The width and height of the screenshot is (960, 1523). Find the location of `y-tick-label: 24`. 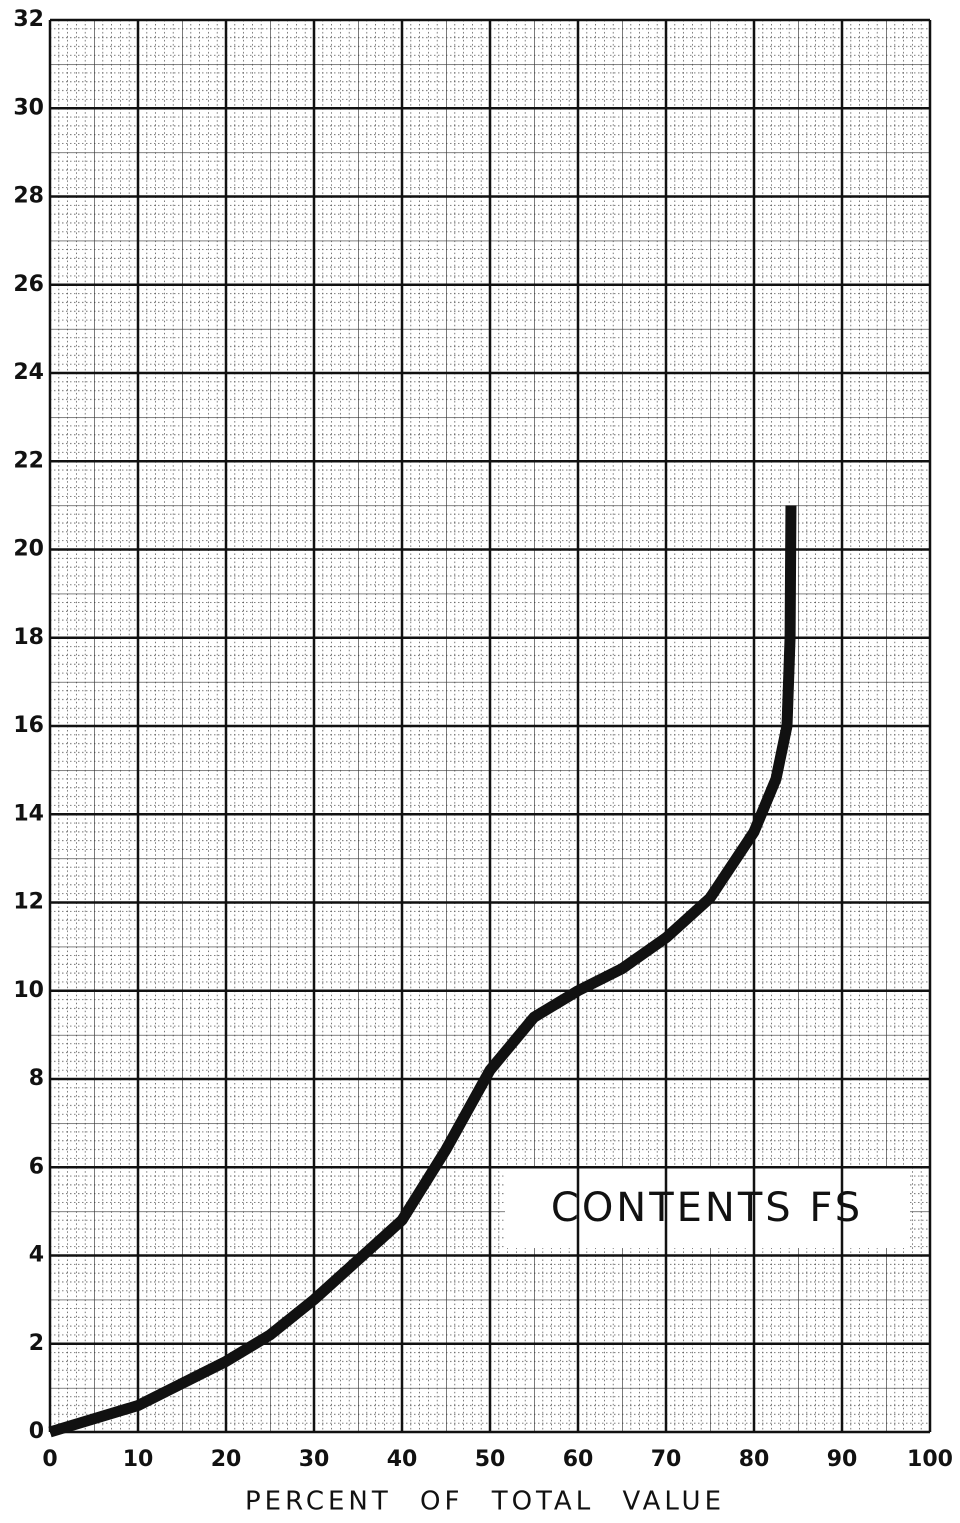

y-tick-label: 24 is located at coordinates (28, 372).